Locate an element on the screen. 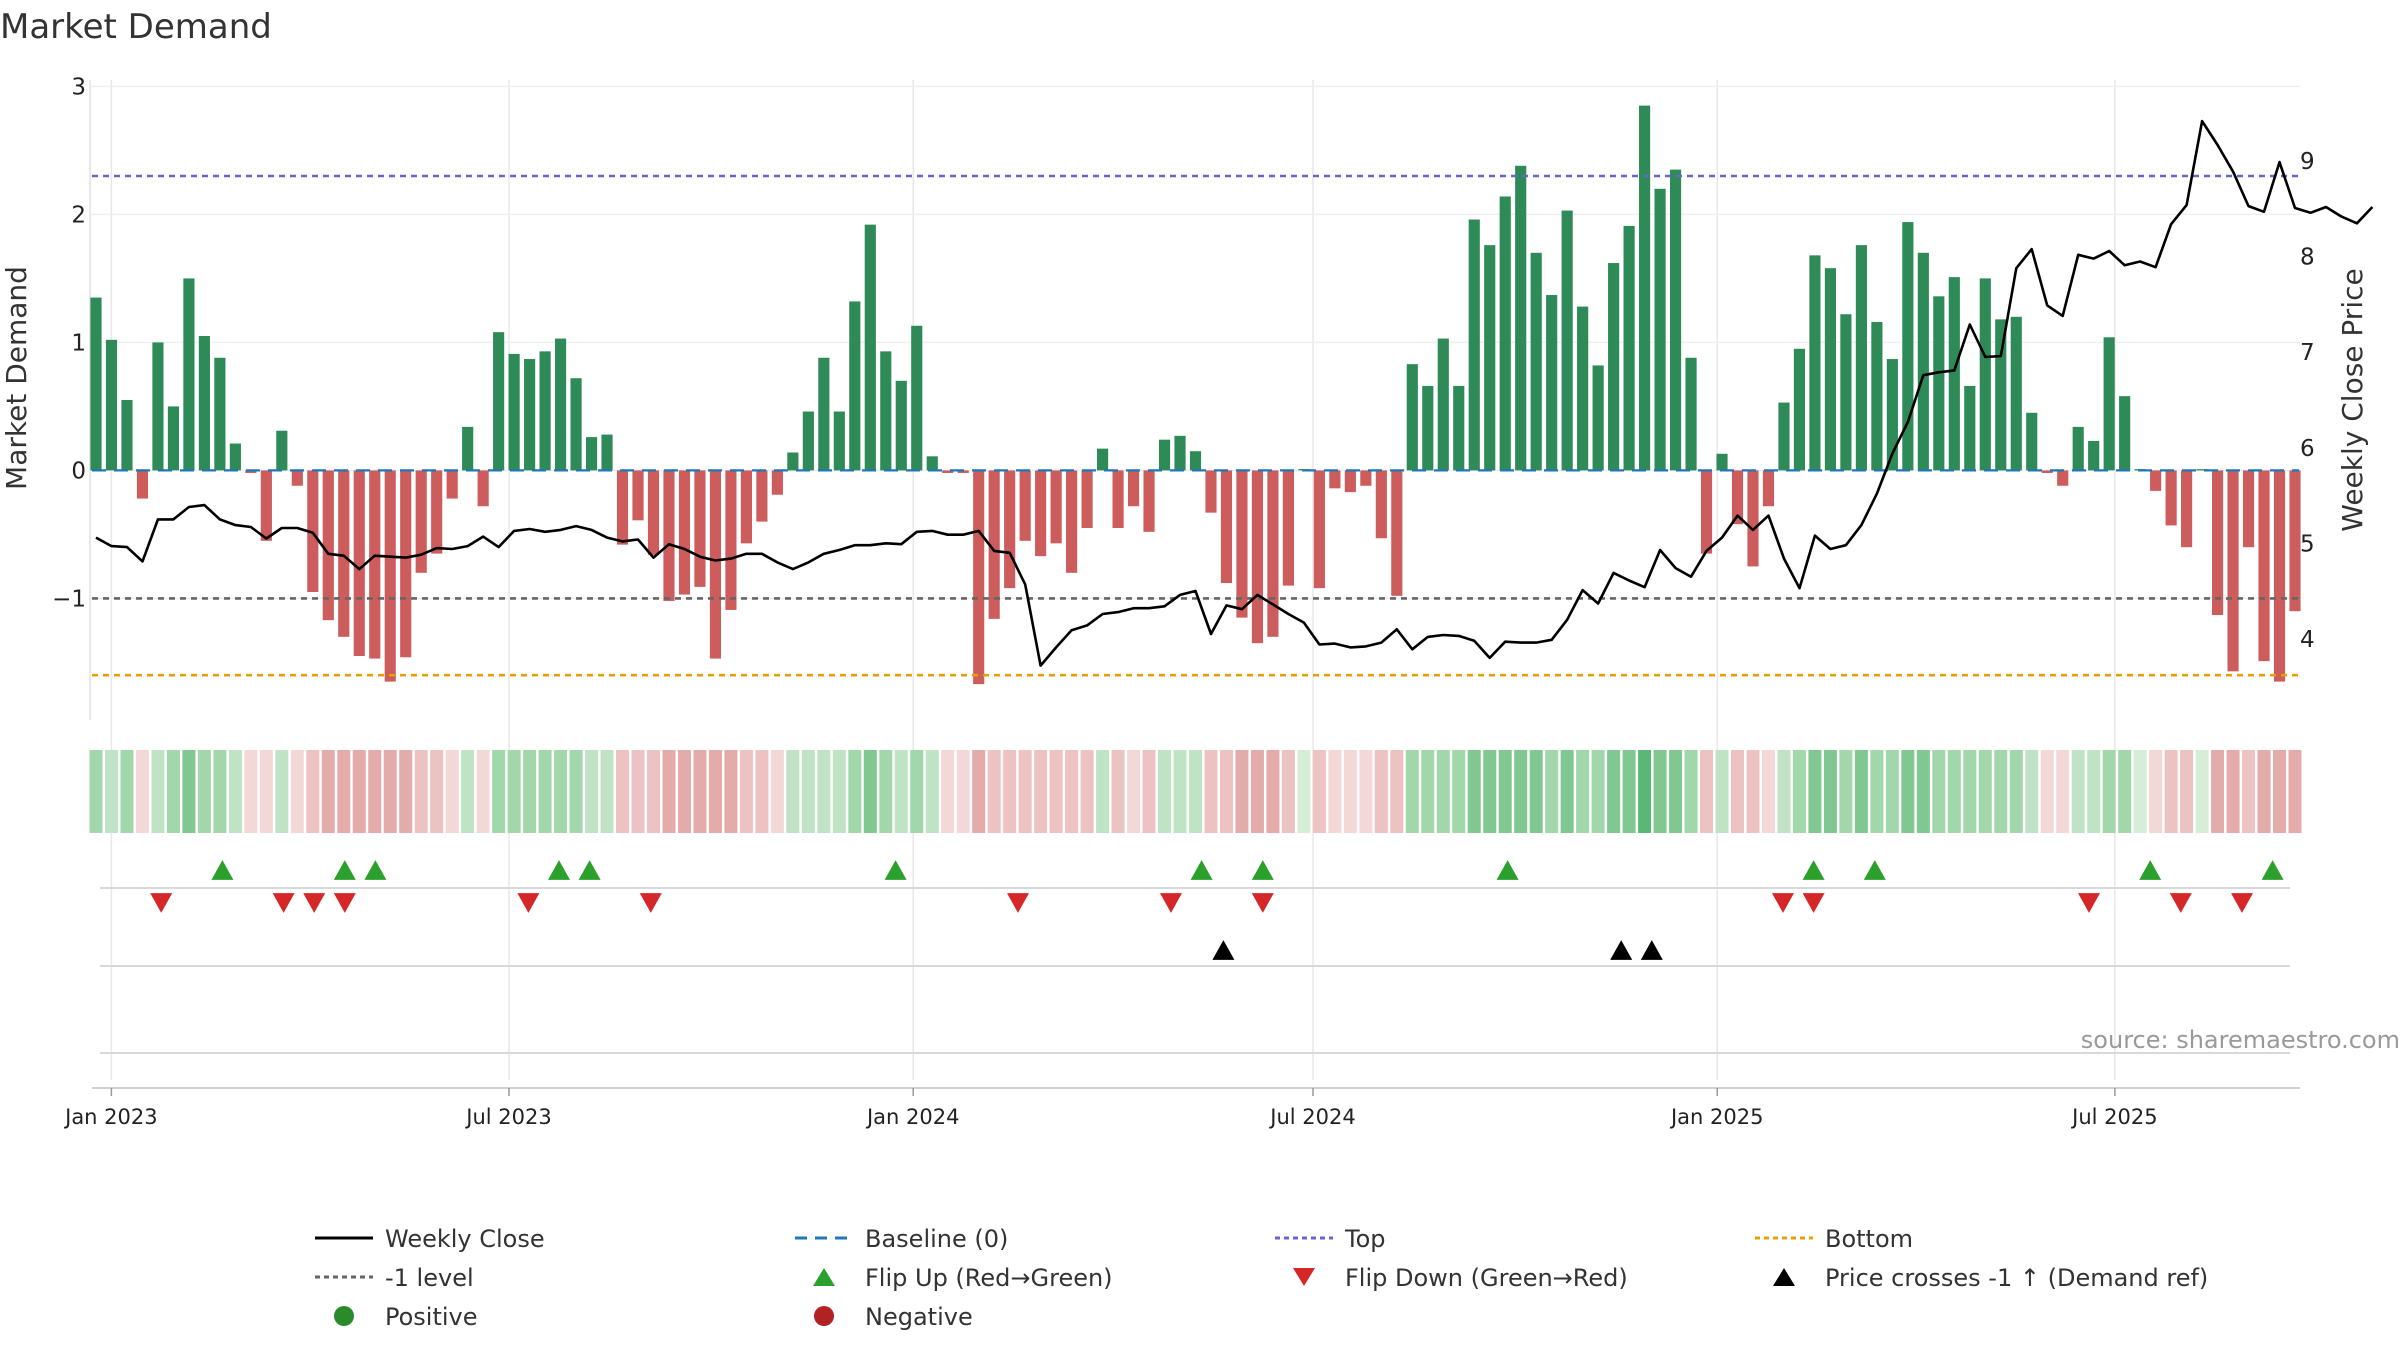  legend-label: Flip Down (Green→Red) is located at coordinates (1486, 1278).